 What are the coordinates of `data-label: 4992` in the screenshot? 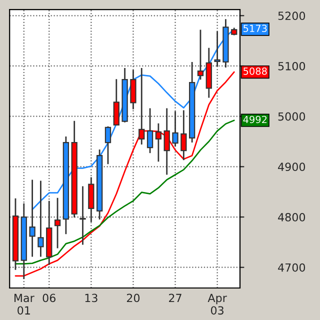 It's located at (255, 120).